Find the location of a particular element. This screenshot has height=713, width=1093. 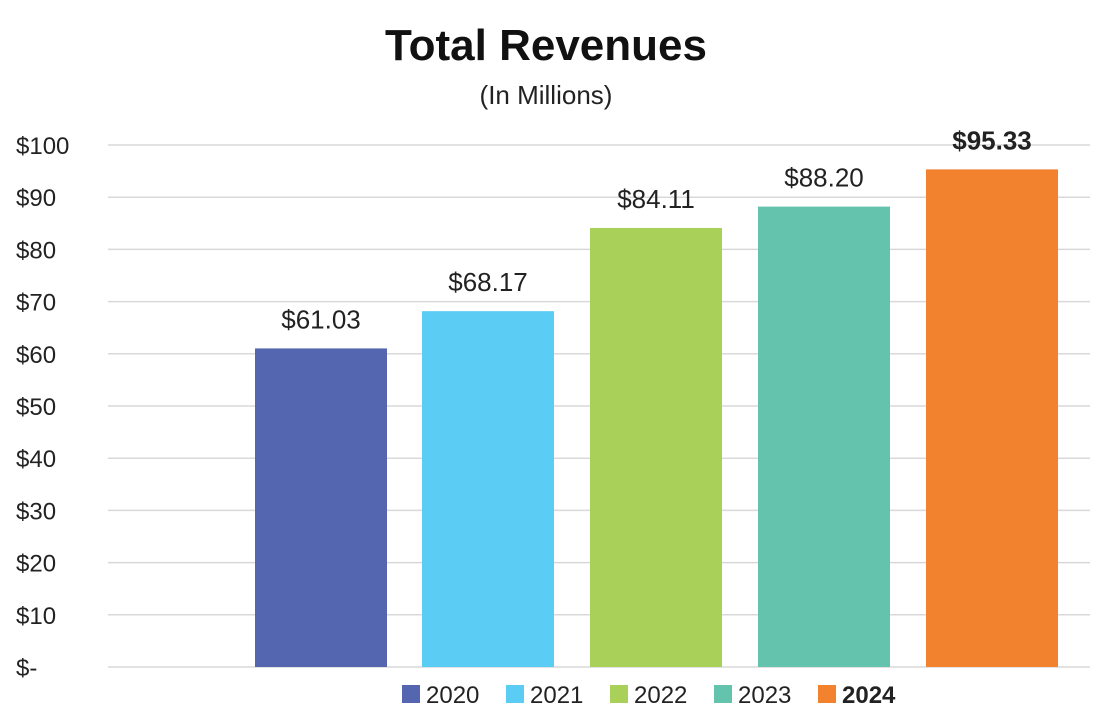

chart-subtitle: (In Millions) is located at coordinates (546, 95).